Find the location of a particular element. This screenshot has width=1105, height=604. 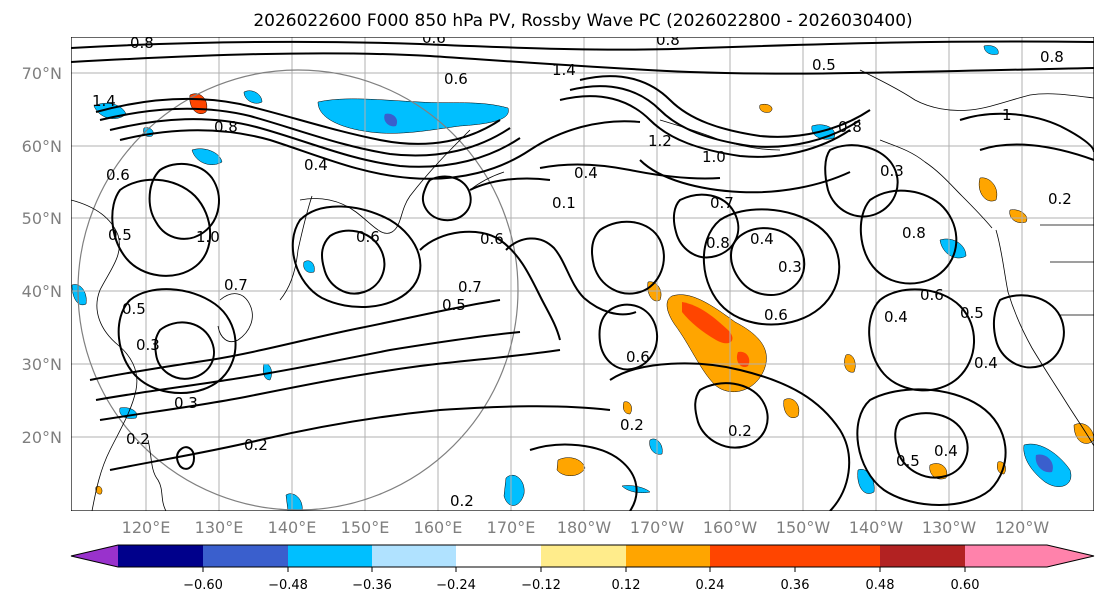

lat-label: 20°N is located at coordinates (42, 437).